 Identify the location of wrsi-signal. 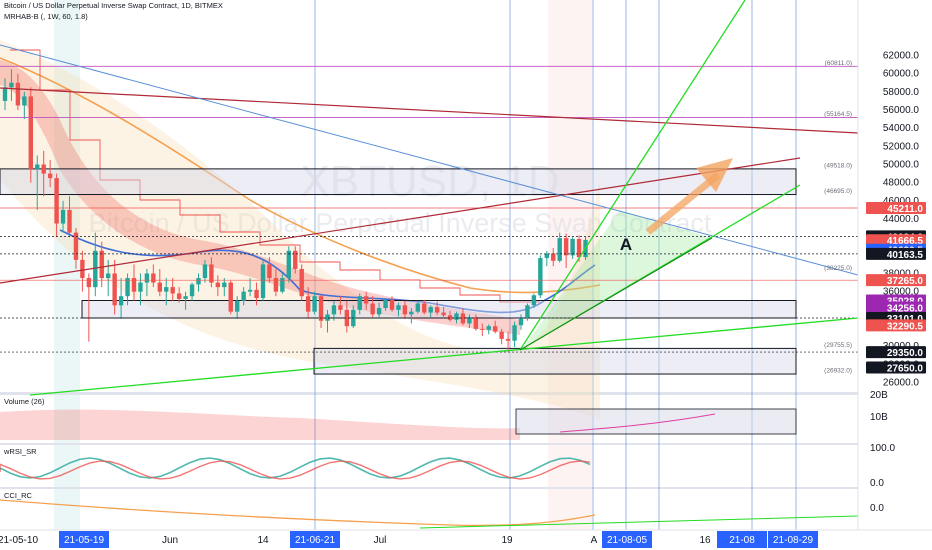
(295, 470).